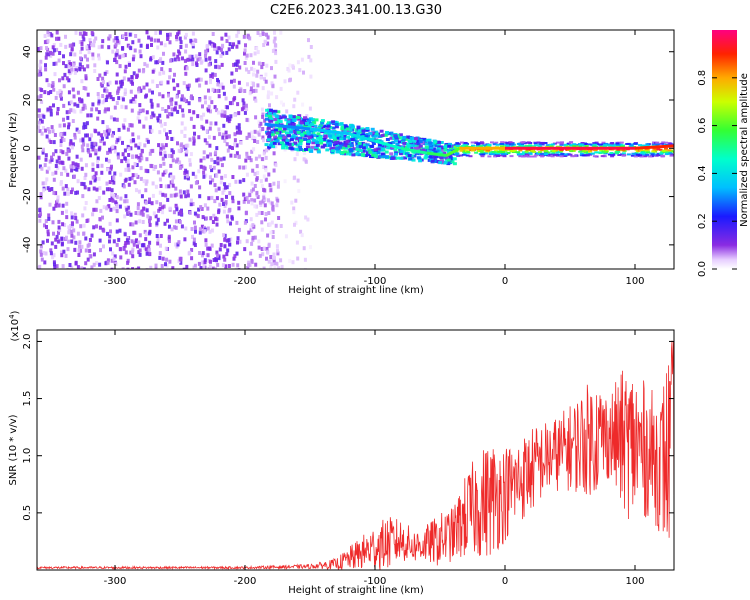 Image resolution: width=750 pixels, height=600 pixels. I want to click on heatmap-ridge-segment, so click(436, 154).